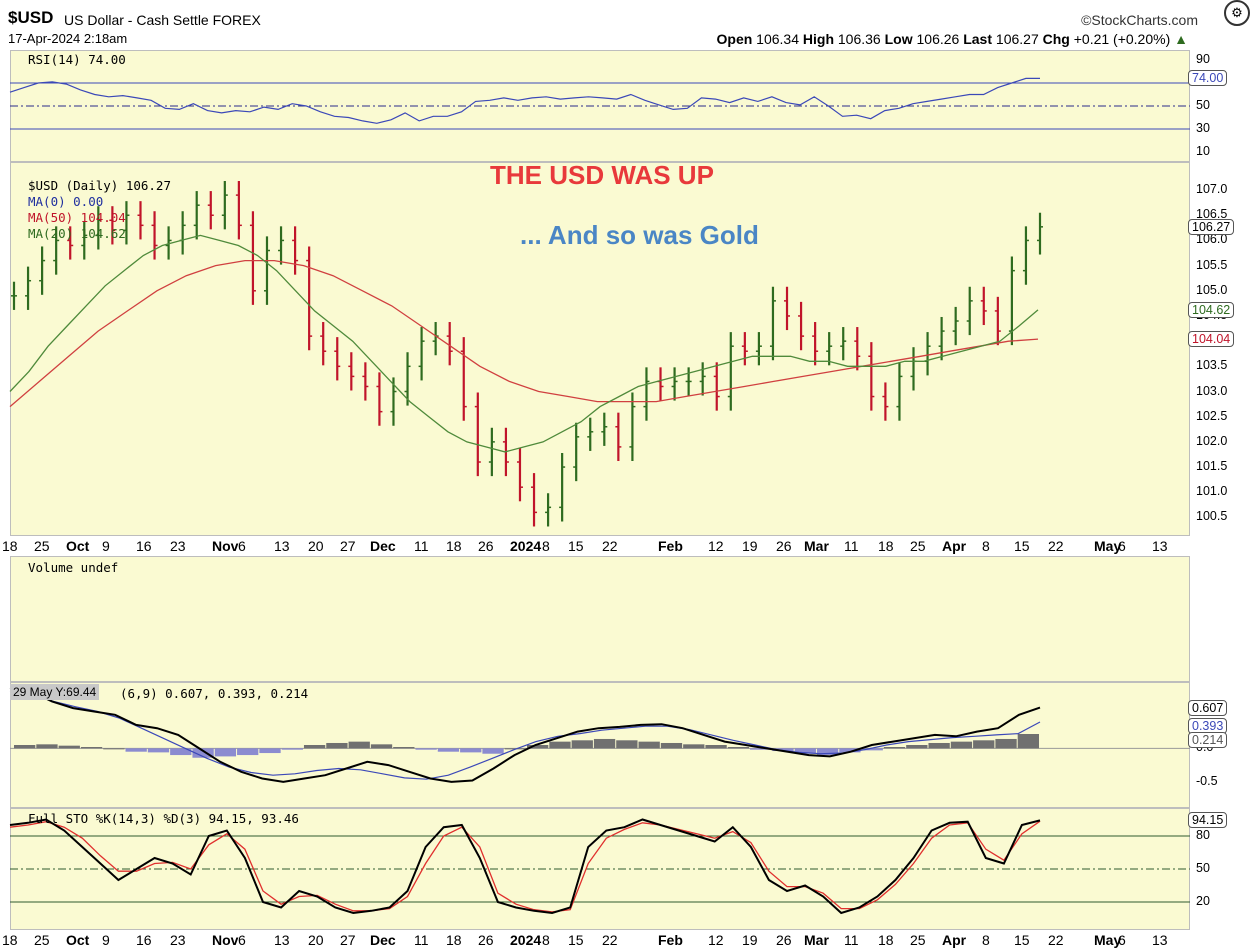 Image resolution: width=1254 pixels, height=950 pixels. What do you see at coordinates (163, 818) in the screenshot?
I see `sto-title: Full STO %K(14,3) %D(3) 94.15, 93.46` at bounding box center [163, 818].